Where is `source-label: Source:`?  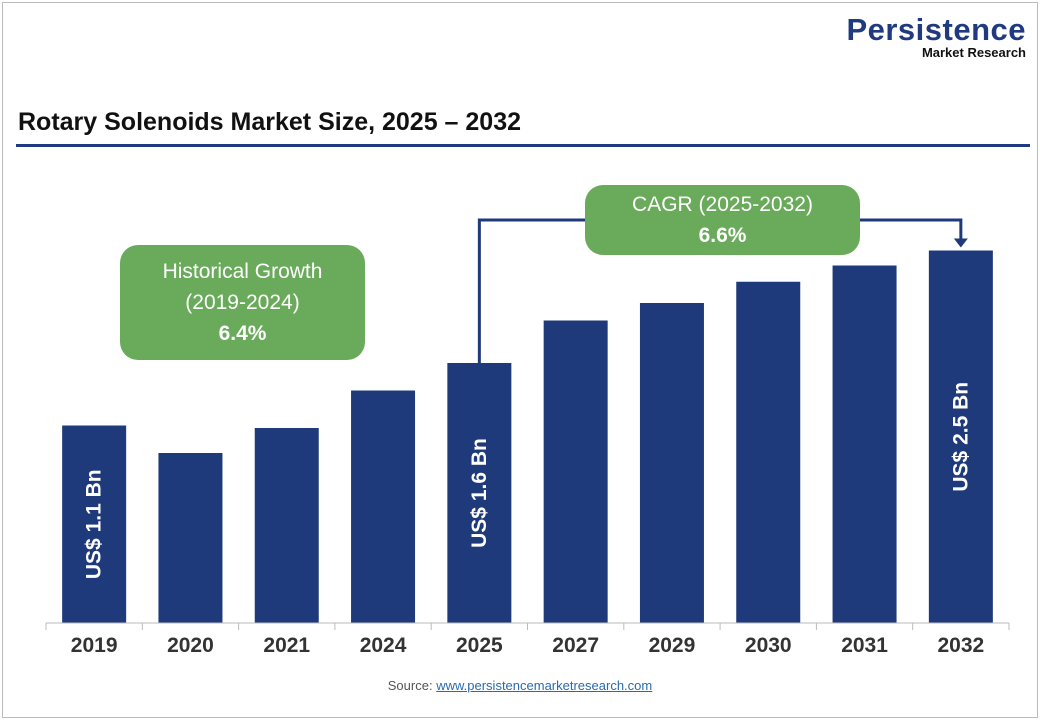
source-label: Source: is located at coordinates (410, 685).